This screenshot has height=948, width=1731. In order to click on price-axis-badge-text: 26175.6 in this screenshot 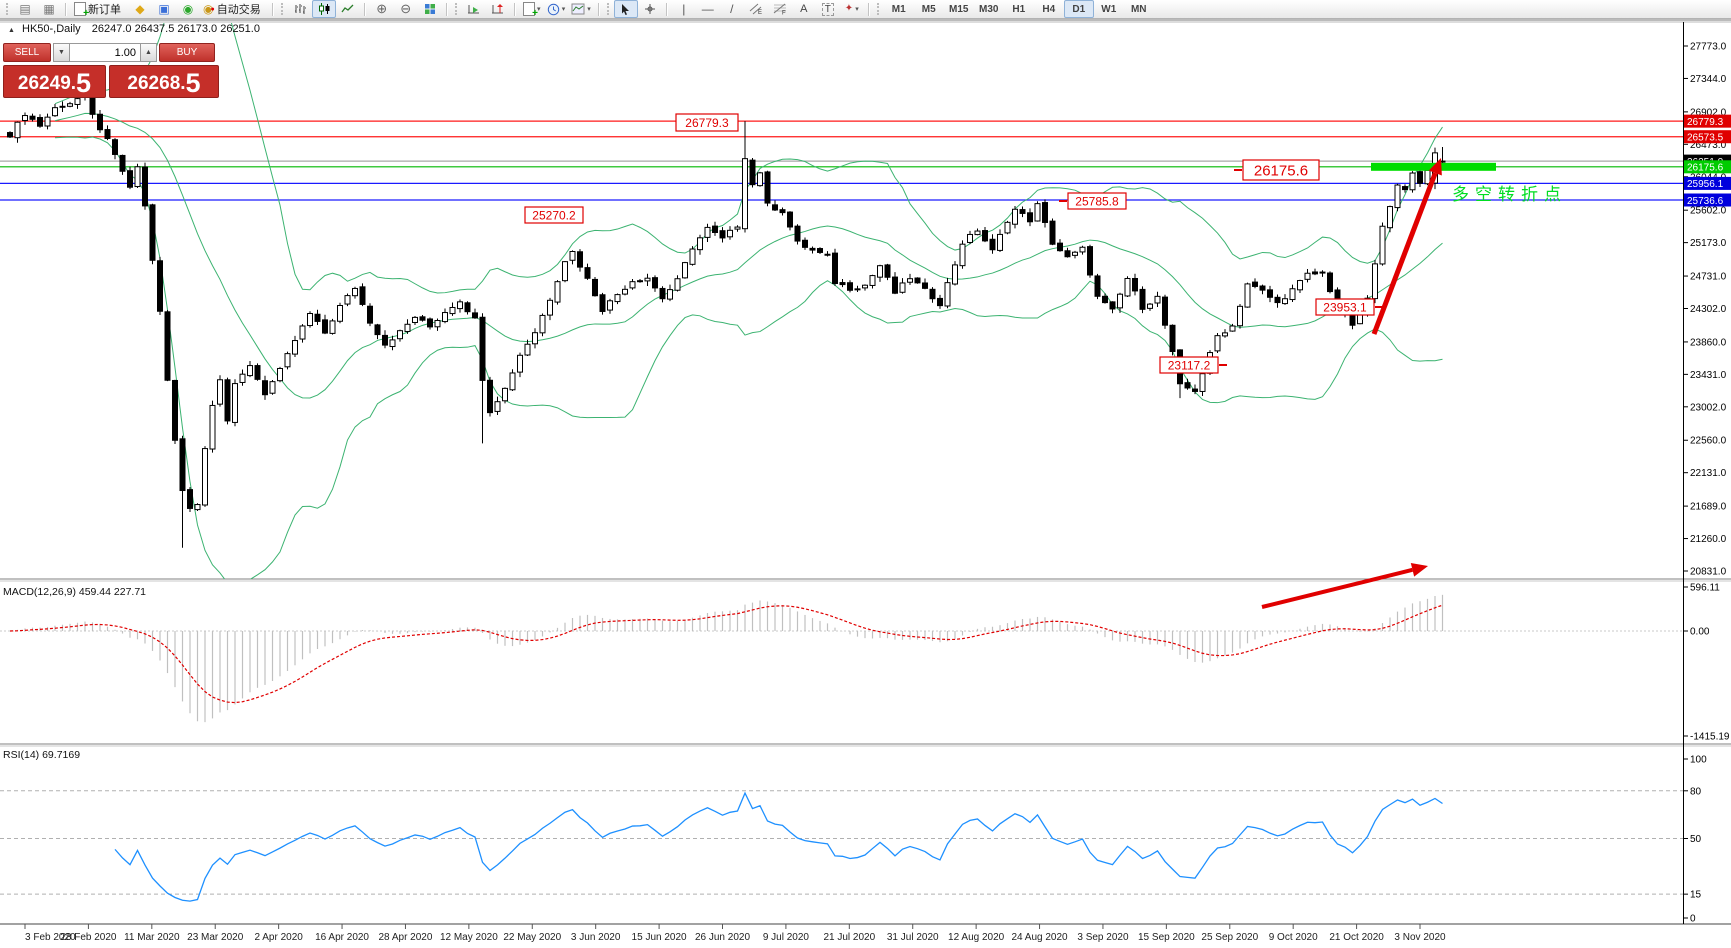, I will do `click(1705, 168)`.